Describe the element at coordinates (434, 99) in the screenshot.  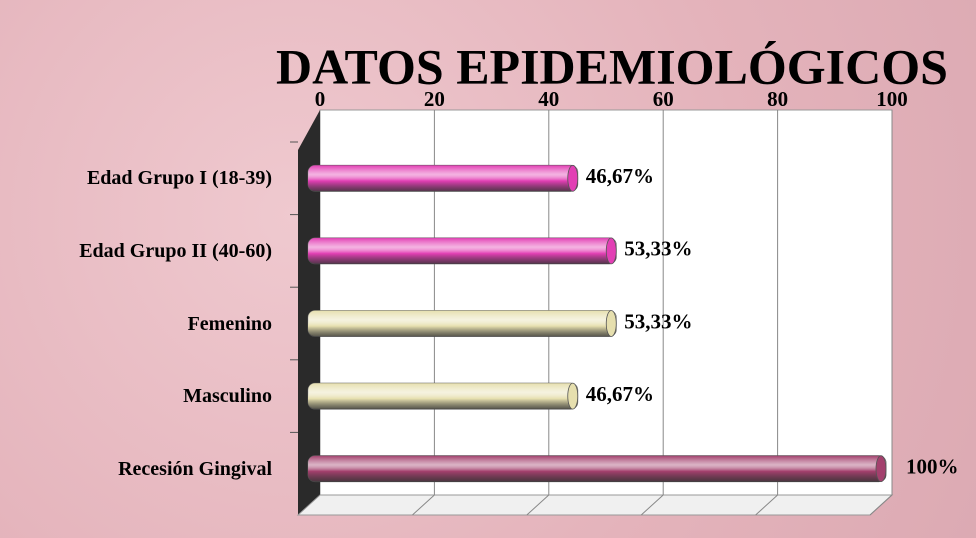
I see `x-tick-label: 20` at that location.